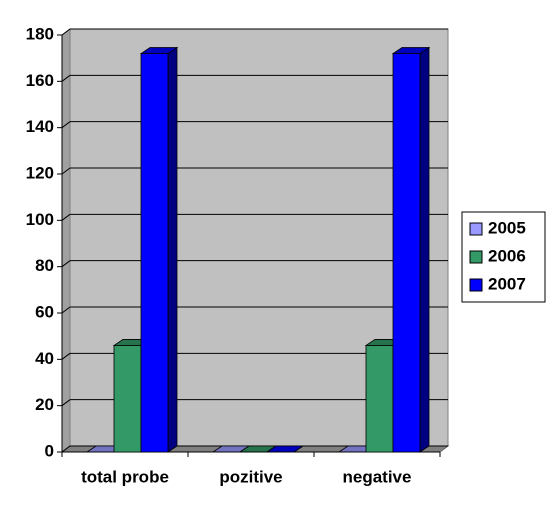  I want to click on y-tick-label: 160, so click(40, 80).